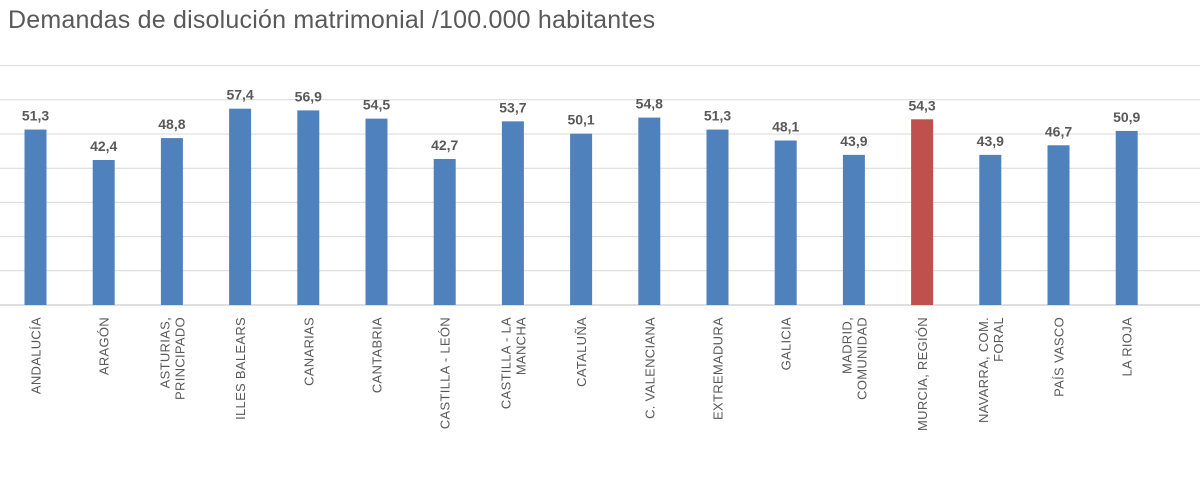 The image size is (1200, 504). I want to click on category-label: EXTREMADURA, so click(718, 368).